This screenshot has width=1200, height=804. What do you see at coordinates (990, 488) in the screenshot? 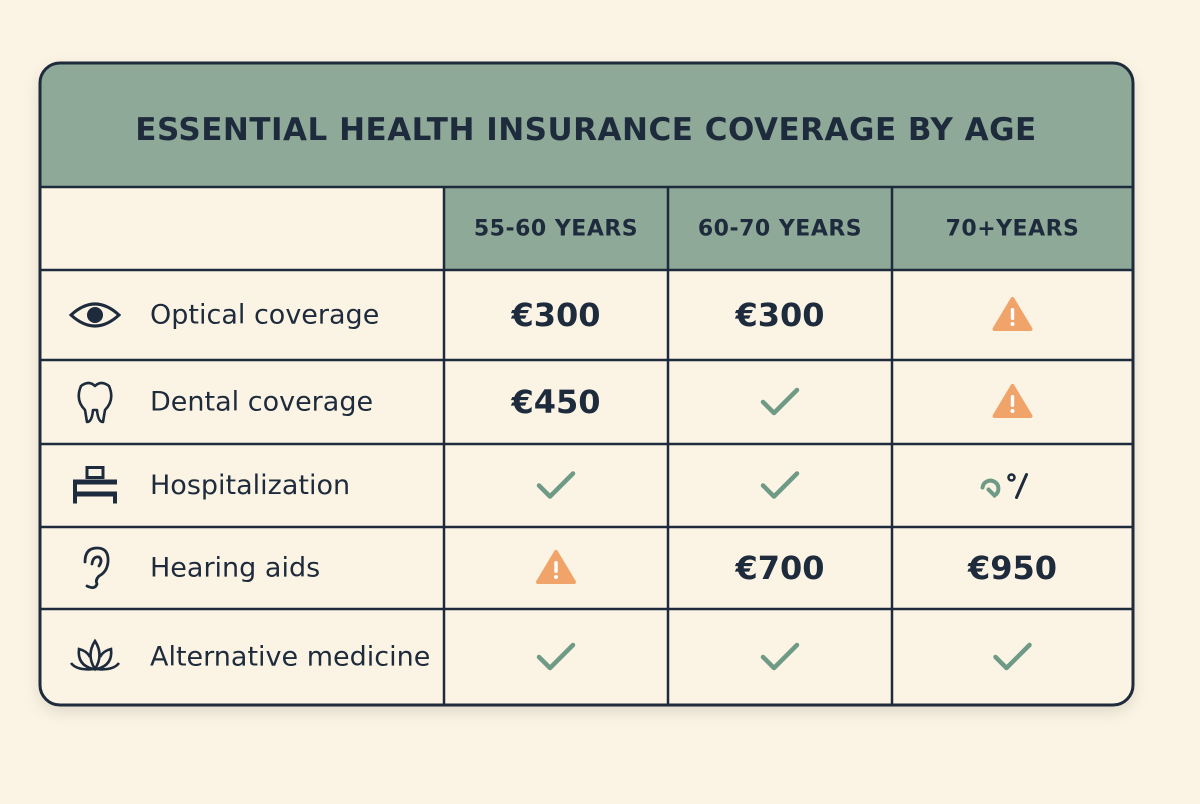
I see `partial-icon` at bounding box center [990, 488].